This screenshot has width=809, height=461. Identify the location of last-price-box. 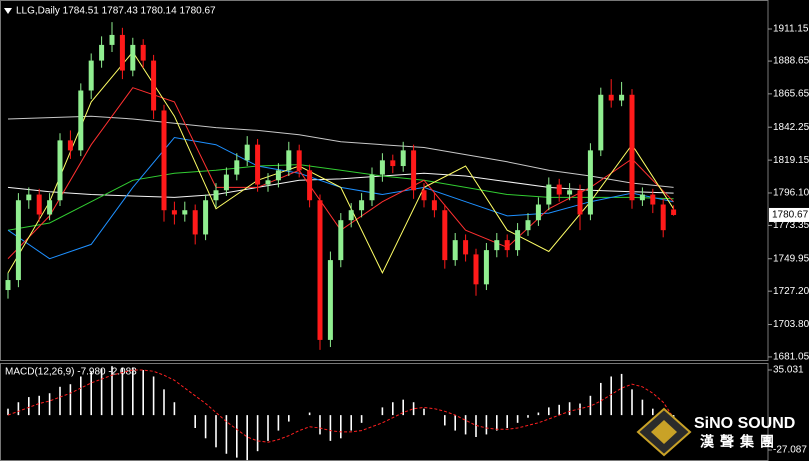
(789, 214).